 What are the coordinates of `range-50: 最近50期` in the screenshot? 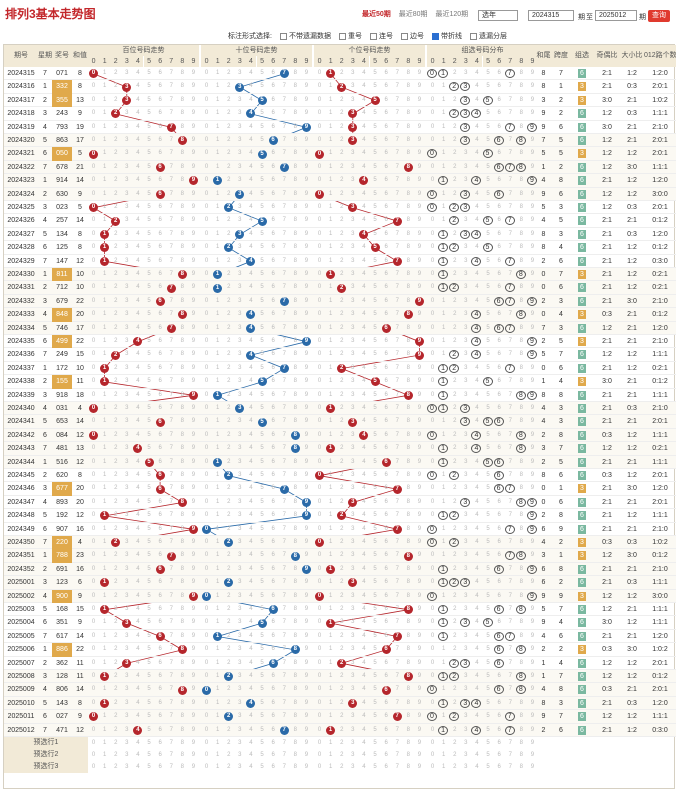 It's located at (376, 14).